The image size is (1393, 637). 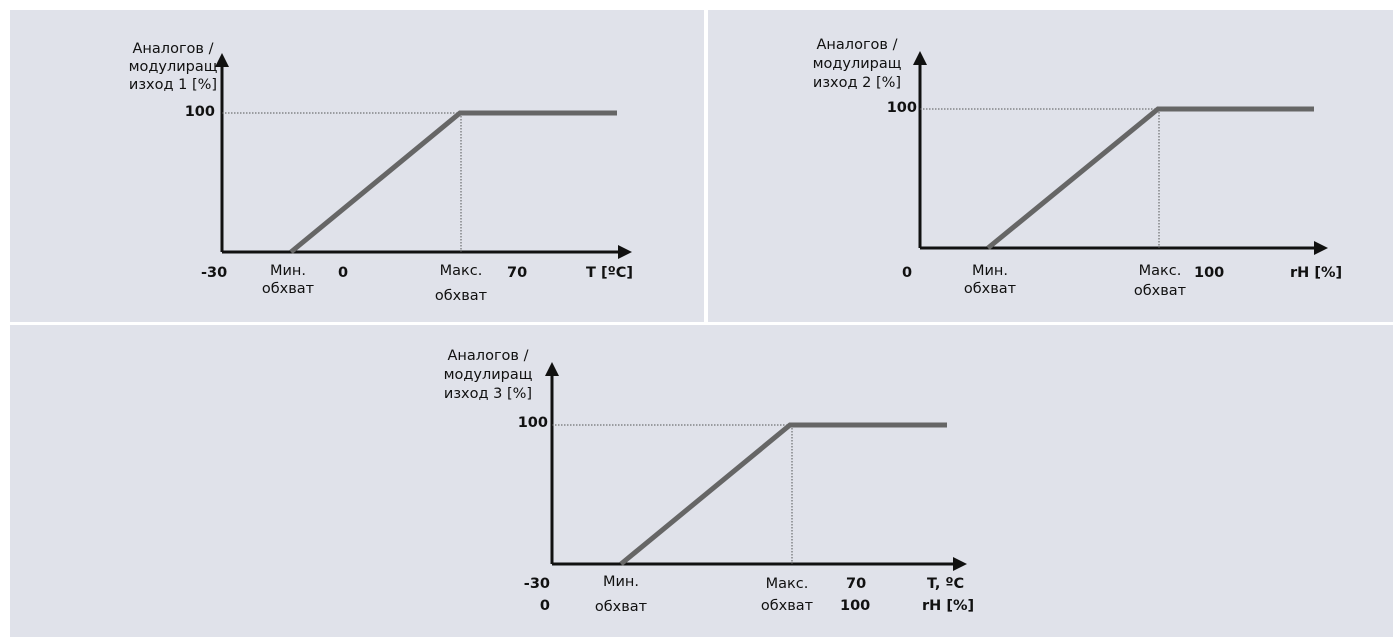 What do you see at coordinates (173, 85) in the screenshot?
I see `y-axis-label-line-3: изход 1 [%]` at bounding box center [173, 85].